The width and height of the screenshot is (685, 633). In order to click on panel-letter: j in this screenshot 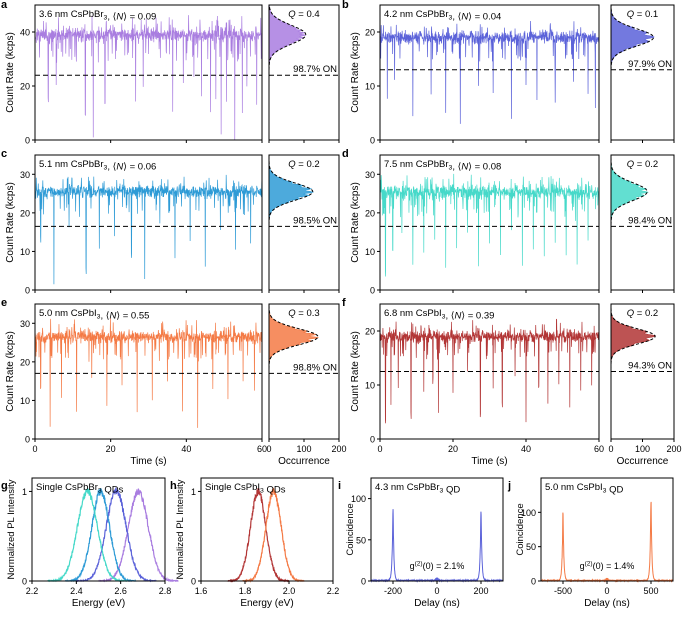, I will do `click(509, 486)`.